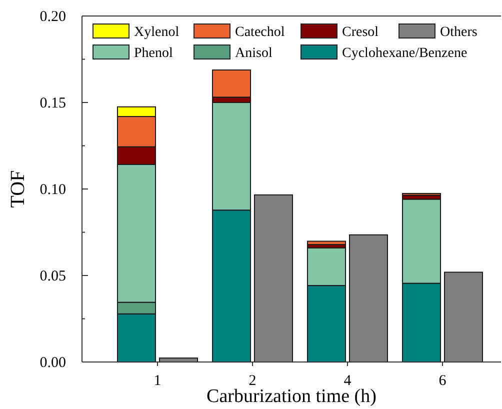 This screenshot has height=409, width=502. Describe the element at coordinates (291, 396) in the screenshot. I see `x-axis-title: Carburization time (h)` at that location.